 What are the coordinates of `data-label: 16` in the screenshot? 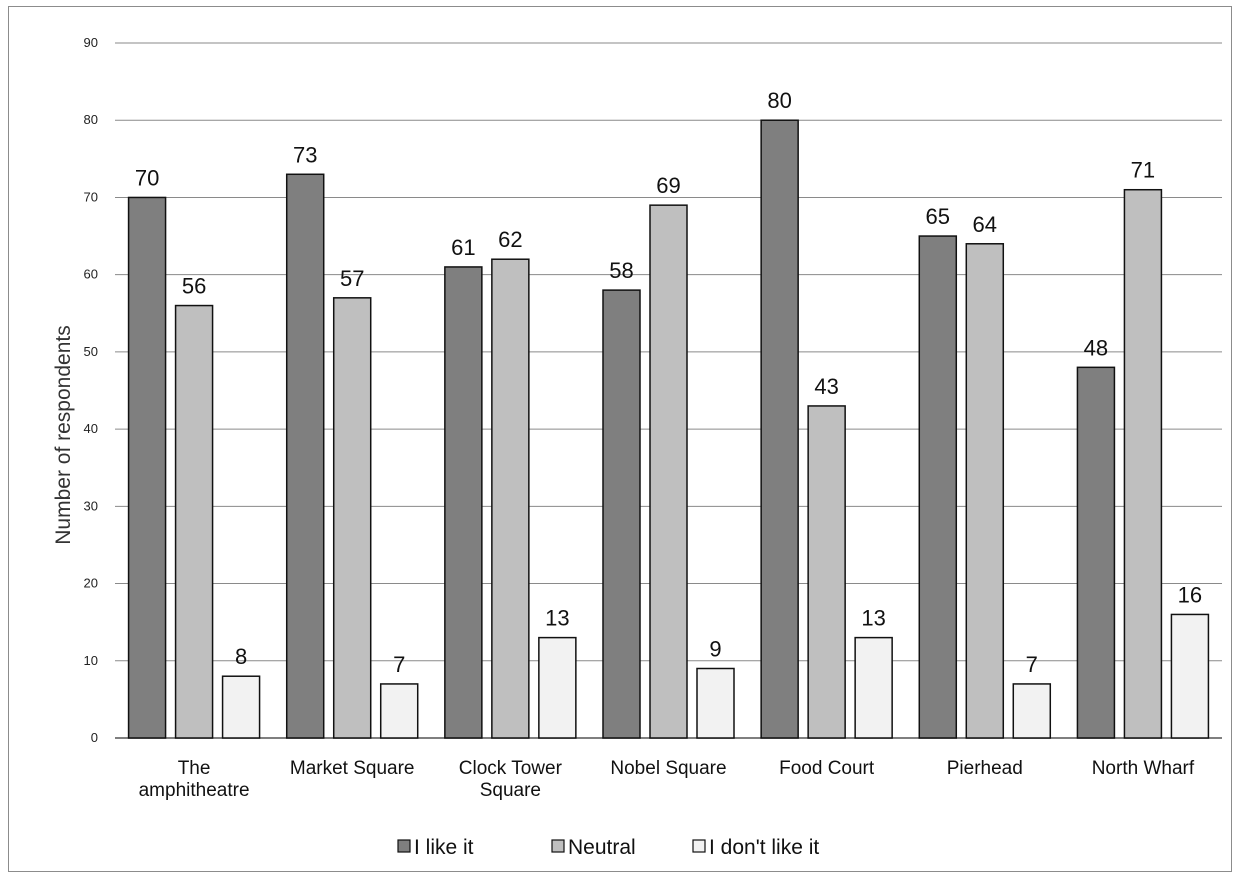 It's located at (1190, 594).